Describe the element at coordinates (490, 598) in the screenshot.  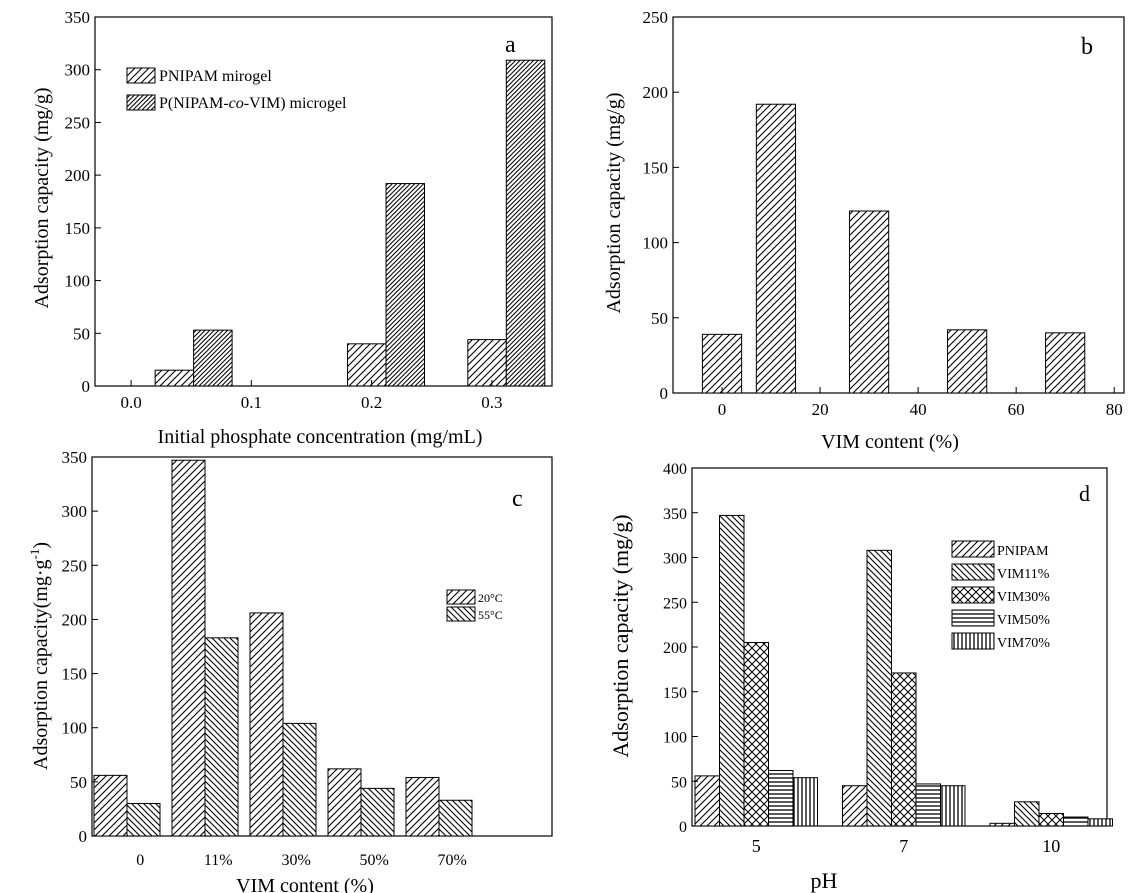
I see `legend-label-20c: 20°C` at that location.